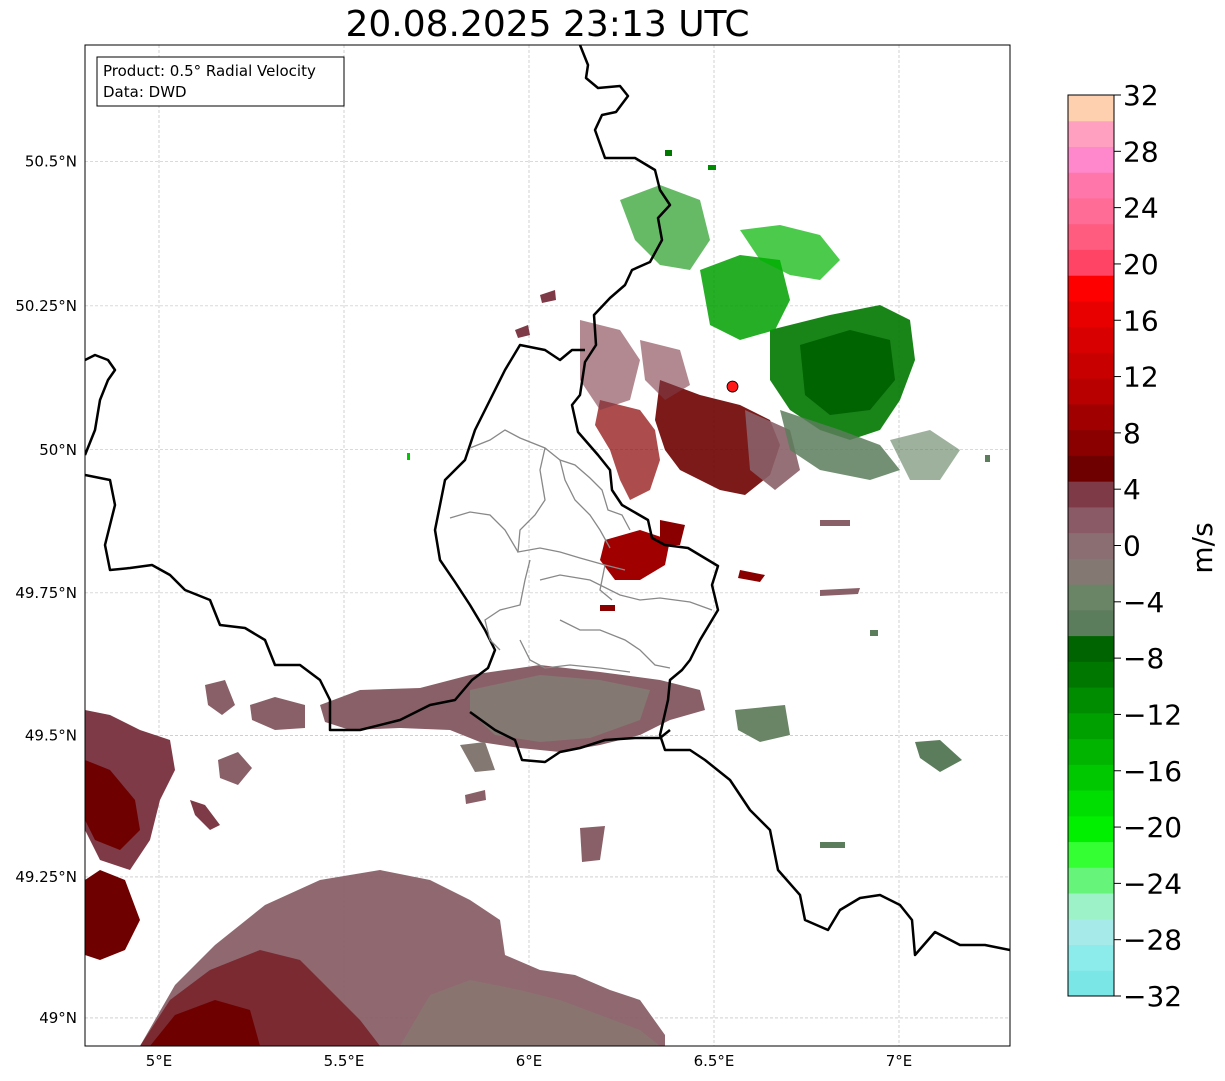  Describe the element at coordinates (1132, 489) in the screenshot. I see `colorbar-tick-label: 4` at that location.